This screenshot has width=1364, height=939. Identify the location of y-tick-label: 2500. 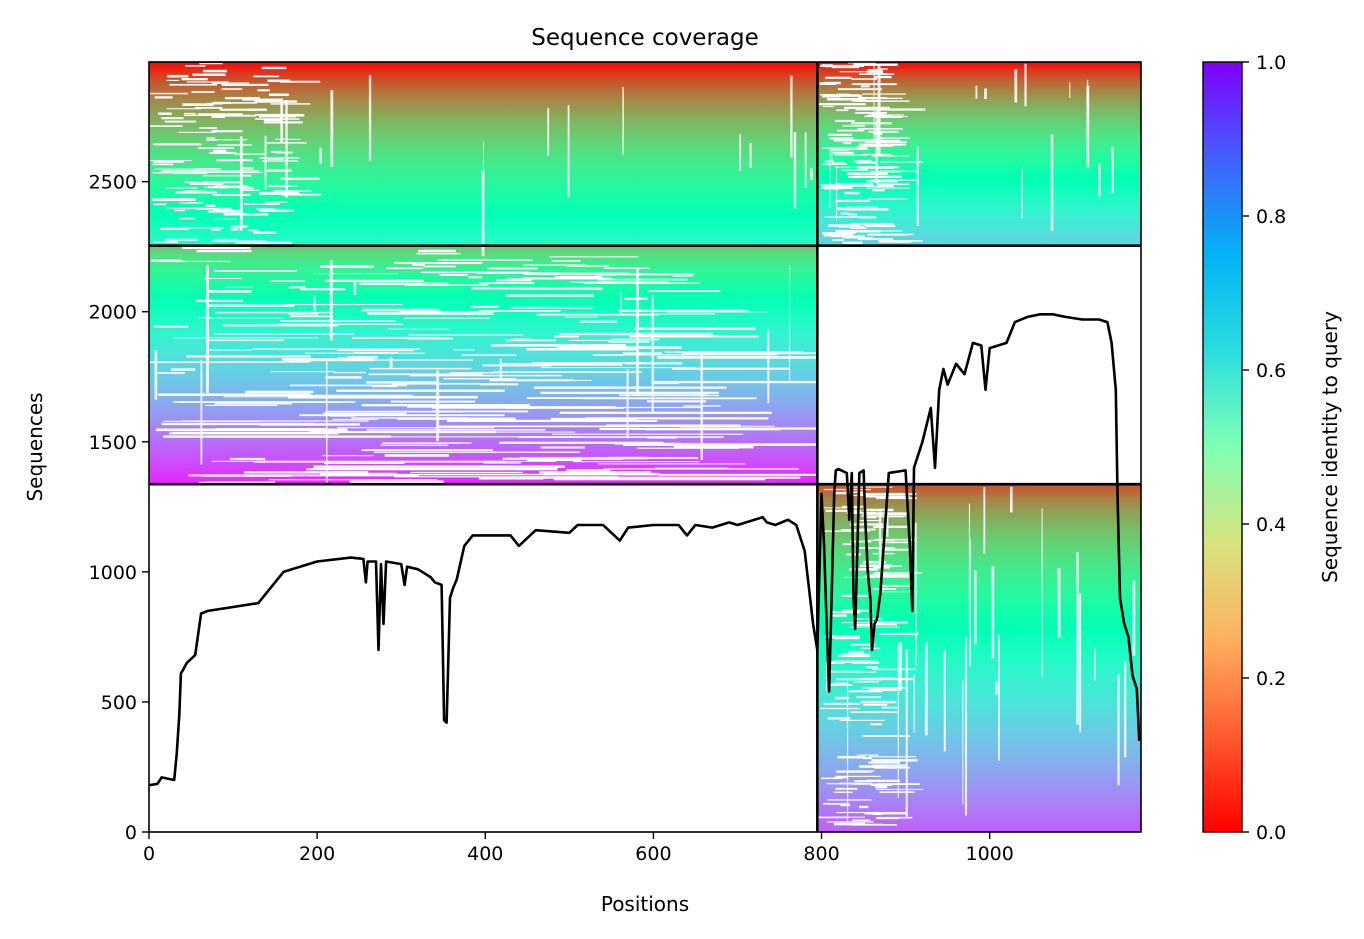
(113, 183).